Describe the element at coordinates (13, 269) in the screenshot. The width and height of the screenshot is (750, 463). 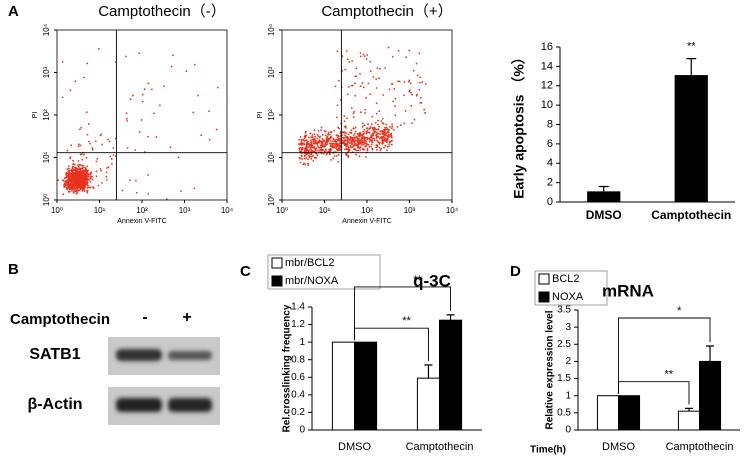
I see `panel-label: B` at that location.